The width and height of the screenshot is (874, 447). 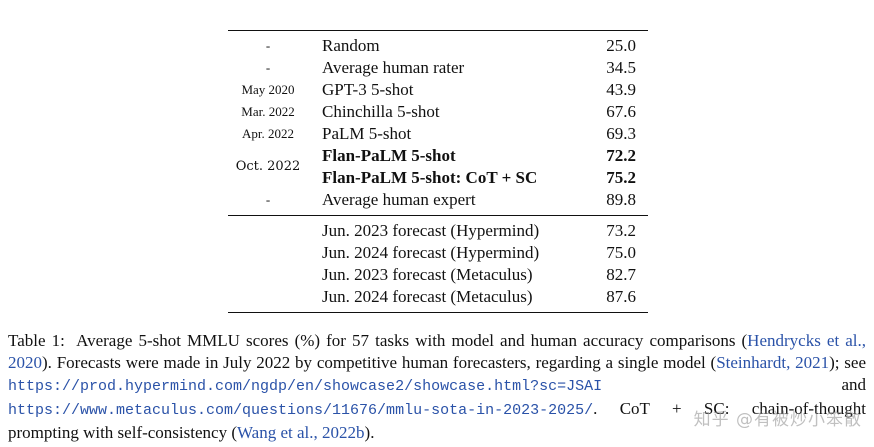 I want to click on row-model: Random, so click(x=351, y=45).